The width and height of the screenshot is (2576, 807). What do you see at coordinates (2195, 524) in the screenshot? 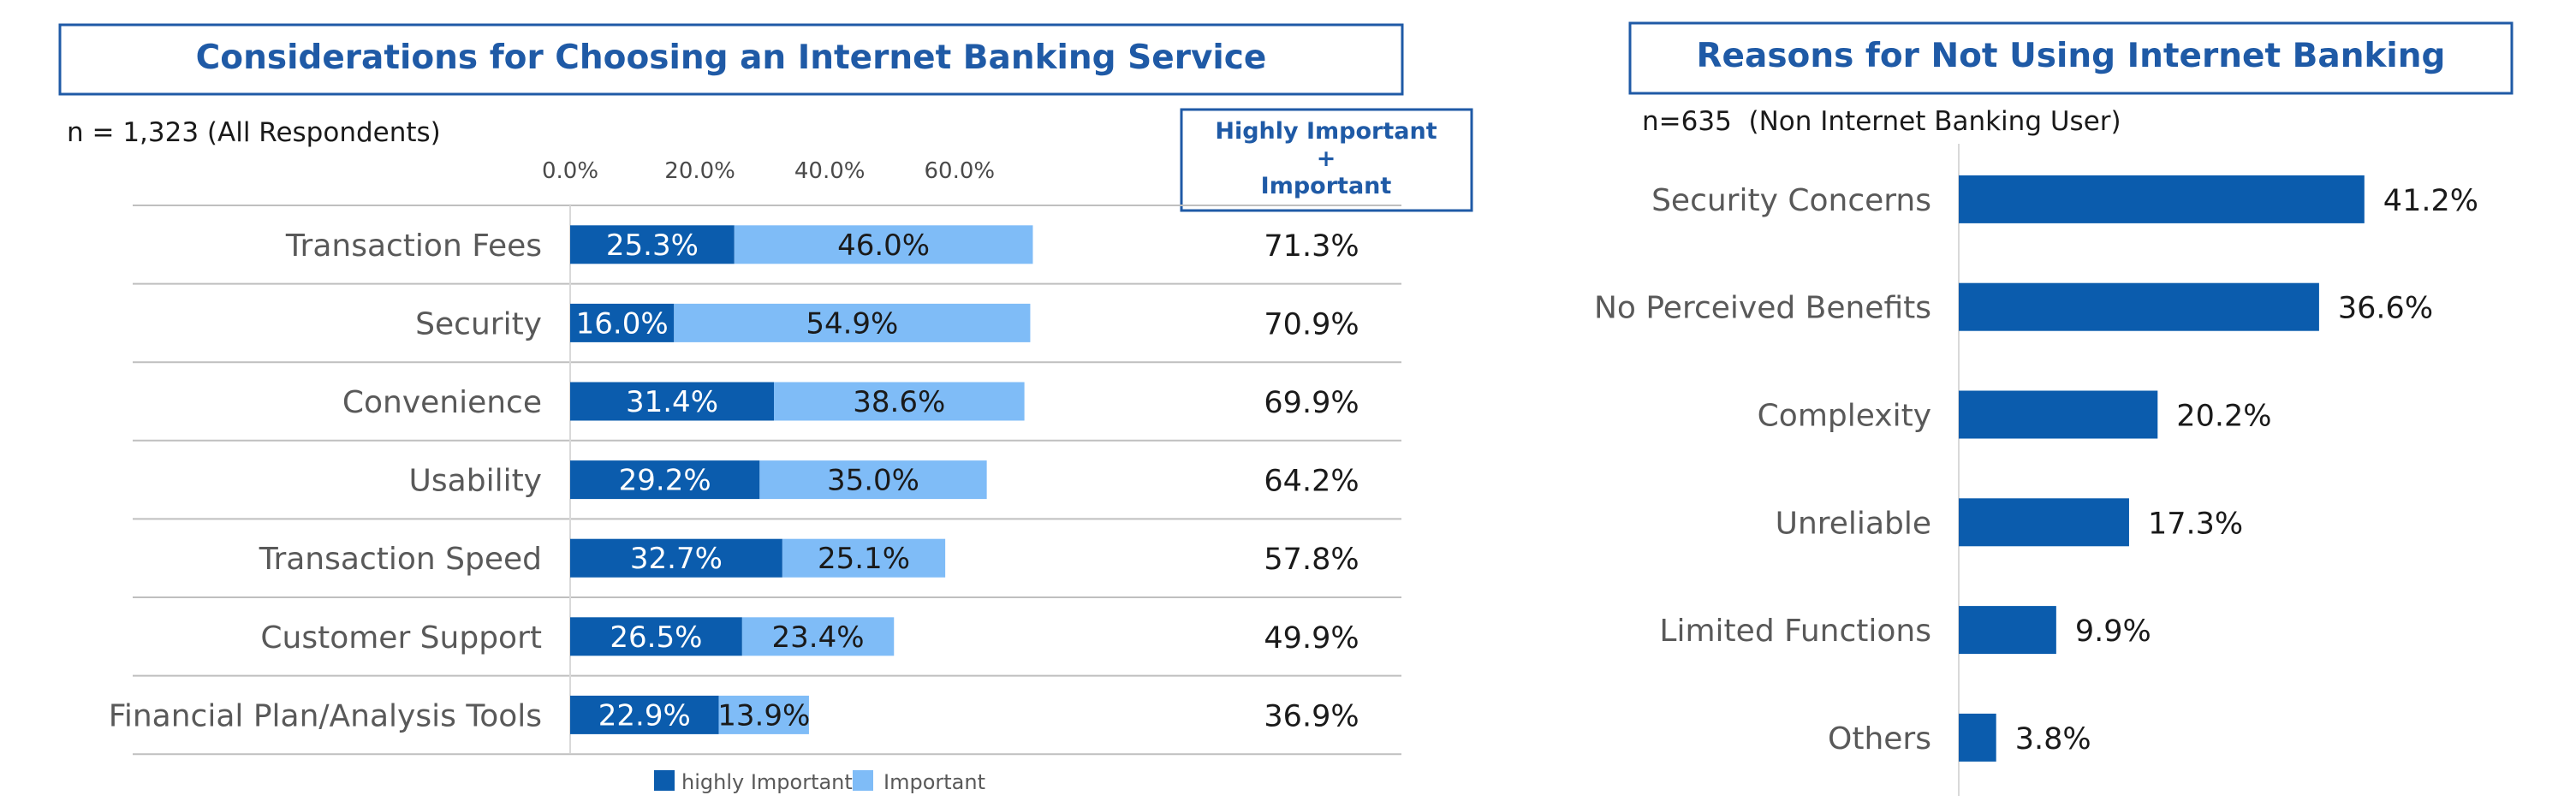
I see `data-label: 17.3%` at bounding box center [2195, 524].